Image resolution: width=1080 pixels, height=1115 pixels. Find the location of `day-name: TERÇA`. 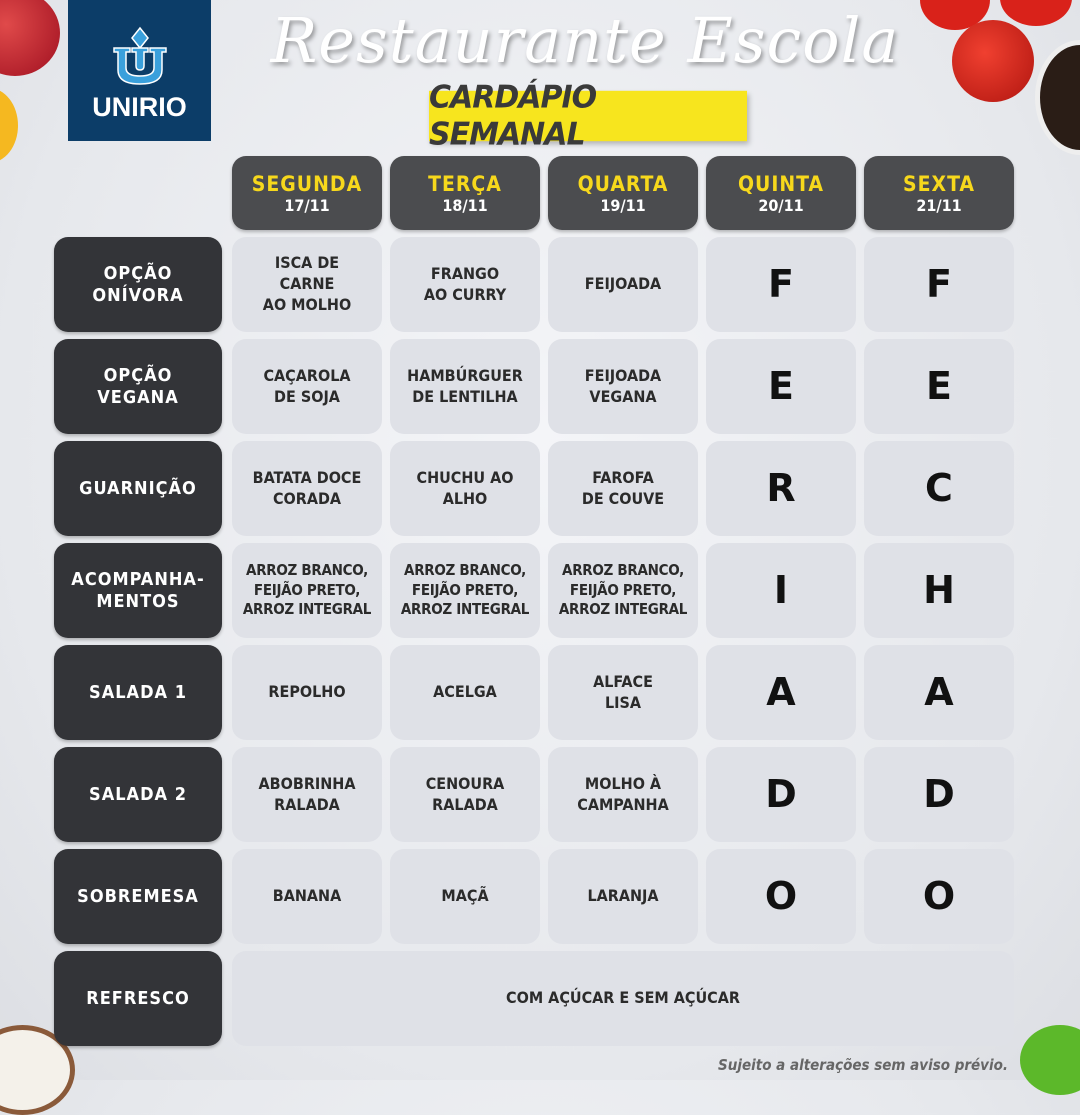

day-name: TERÇA is located at coordinates (465, 183).